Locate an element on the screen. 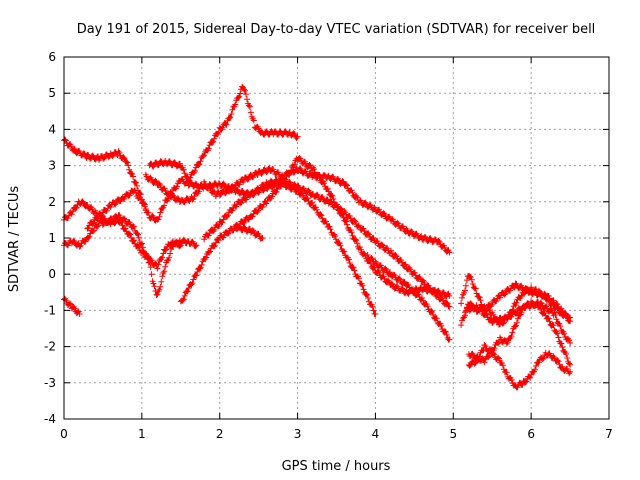  y-tick-label: 5 is located at coordinates (52, 93).